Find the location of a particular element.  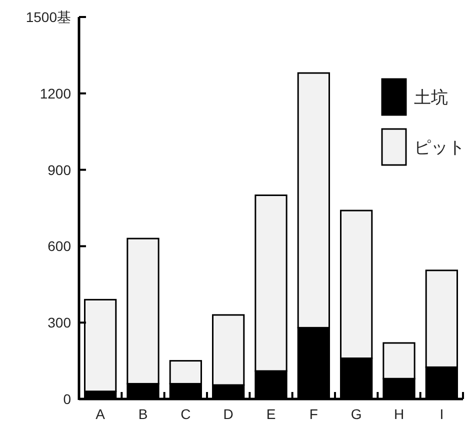

y-tick-label: 1500基 is located at coordinates (48, 17).